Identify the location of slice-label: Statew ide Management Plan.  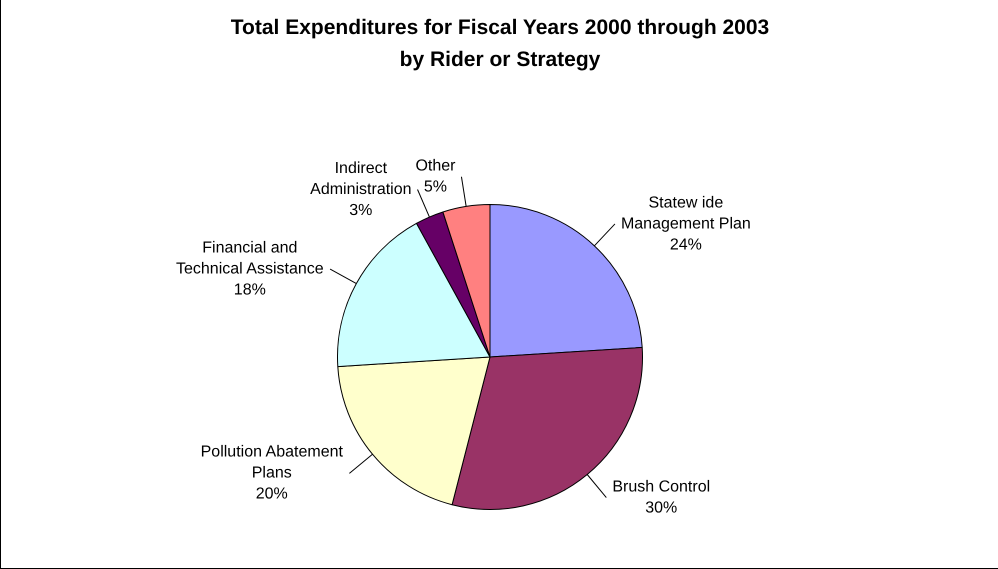
(685, 213).